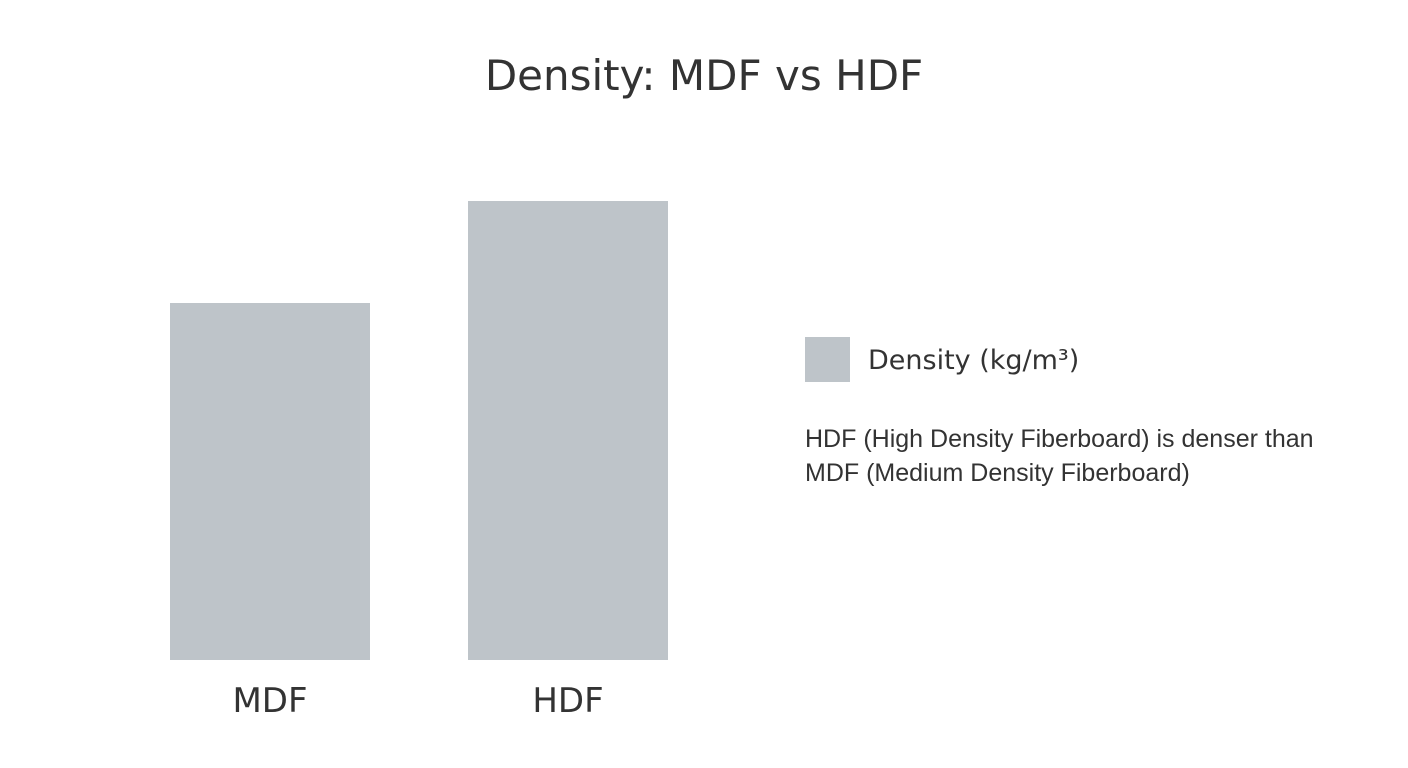  What do you see at coordinates (567, 701) in the screenshot?
I see `x-tick-label-hdf: HDF` at bounding box center [567, 701].